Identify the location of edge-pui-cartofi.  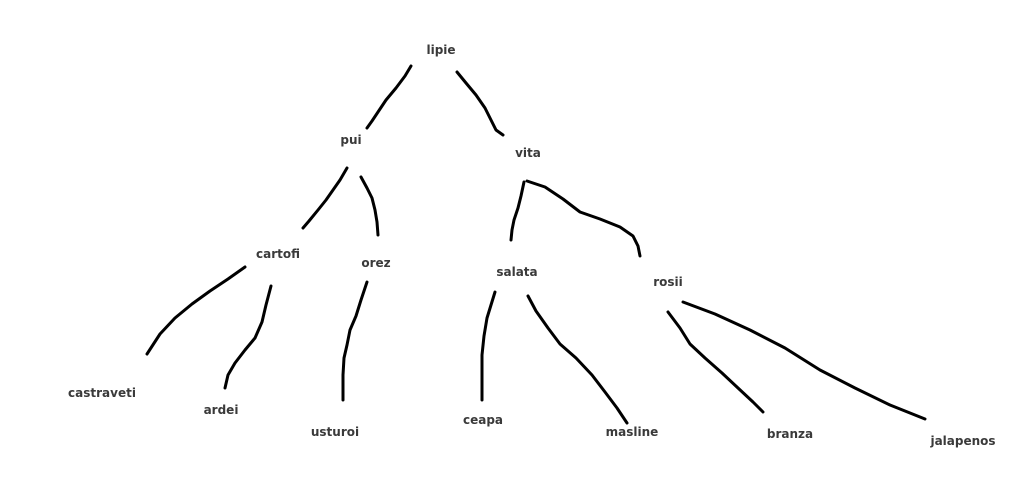
(325, 198).